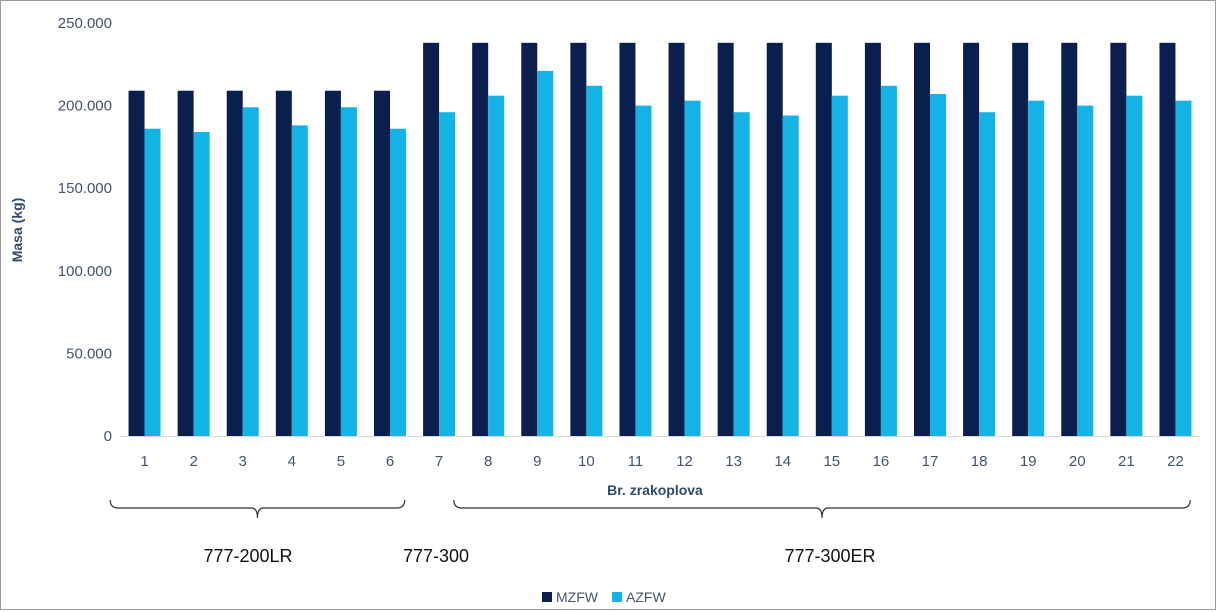 This screenshot has width=1218, height=612. I want to click on x-tick-label: 4, so click(292, 461).